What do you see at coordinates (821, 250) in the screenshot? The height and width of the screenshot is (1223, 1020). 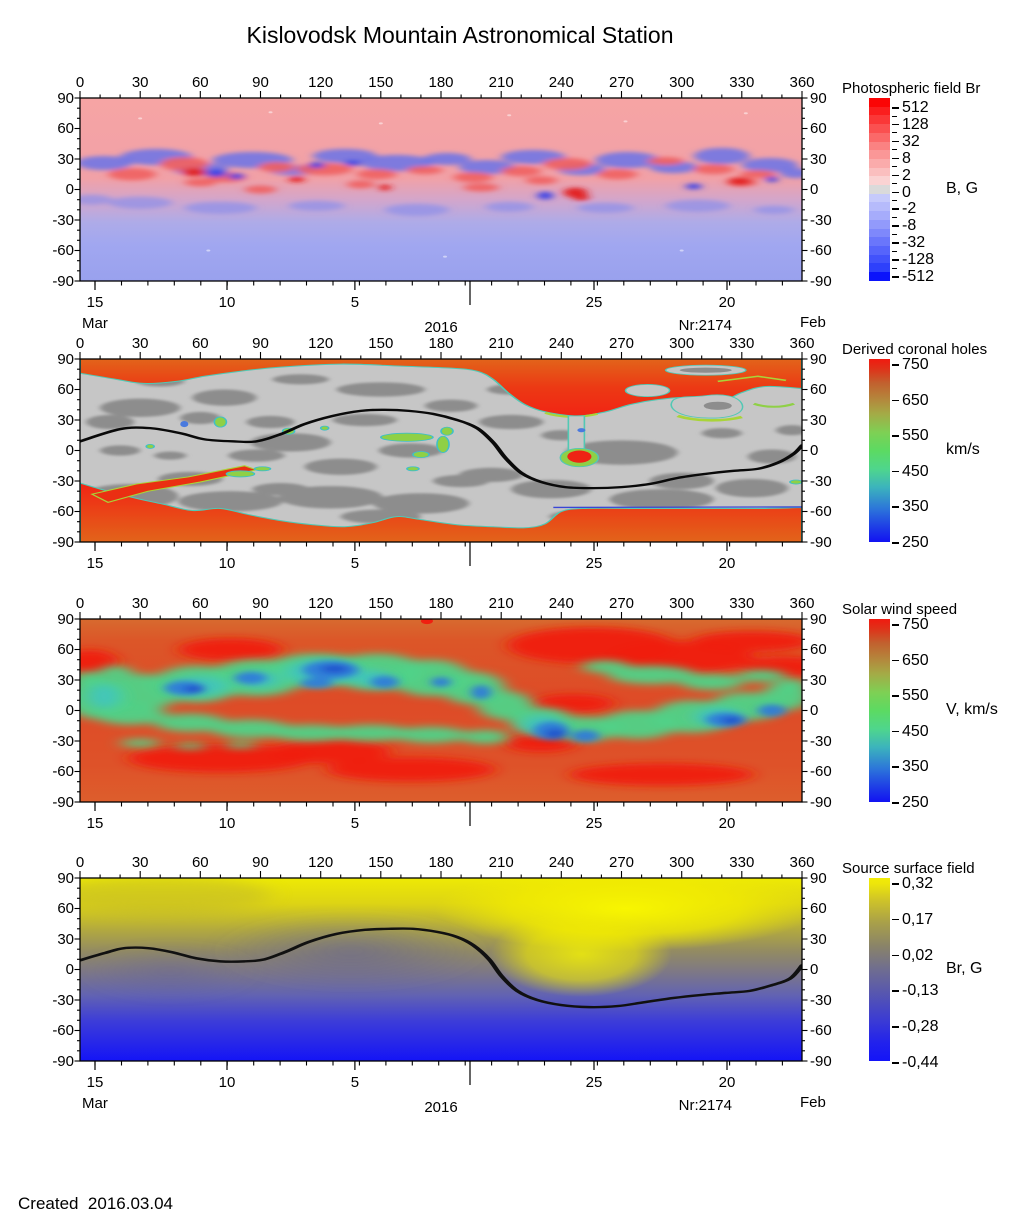 I see `lat-tick-label-right: -60` at bounding box center [821, 250].